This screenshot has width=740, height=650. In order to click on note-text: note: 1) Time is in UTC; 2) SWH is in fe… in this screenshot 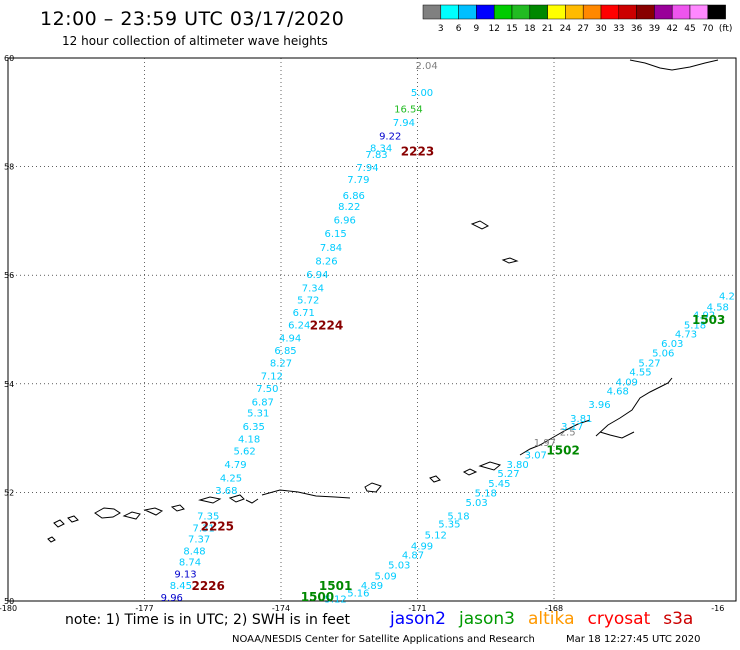, I will do `click(208, 620)`.